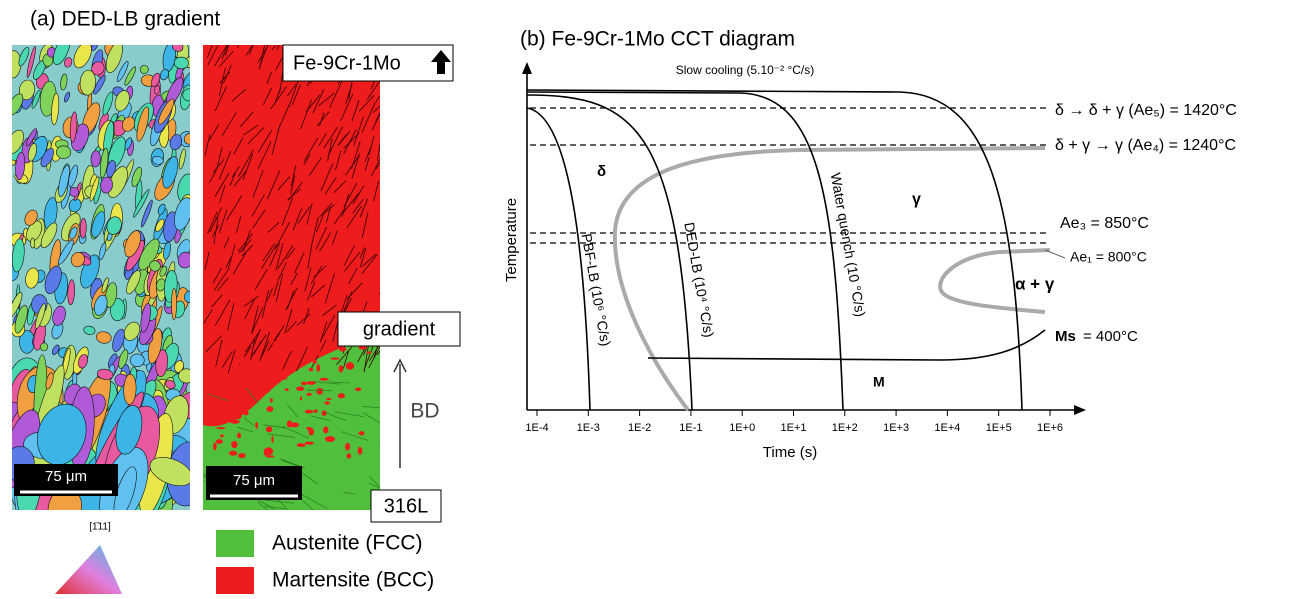 Image resolution: width=1300 pixels, height=599 pixels. I want to click on legend-label: Martensite (BCC), so click(353, 580).